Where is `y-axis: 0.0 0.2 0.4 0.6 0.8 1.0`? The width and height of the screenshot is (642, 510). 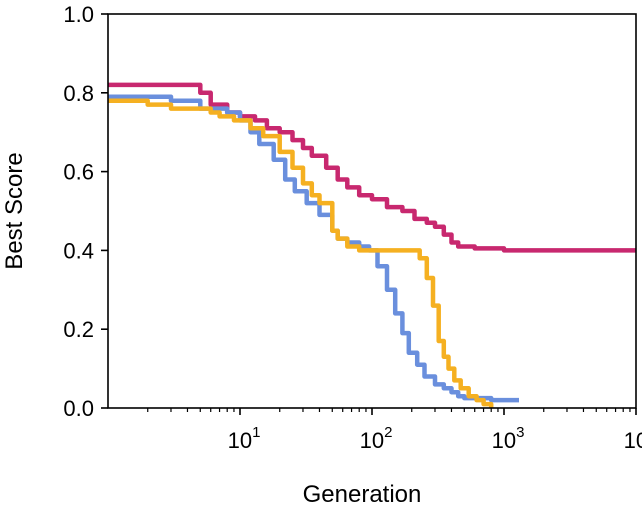 y-axis: 0.0 0.2 0.4 0.6 0.8 1.0 is located at coordinates (85, 211).